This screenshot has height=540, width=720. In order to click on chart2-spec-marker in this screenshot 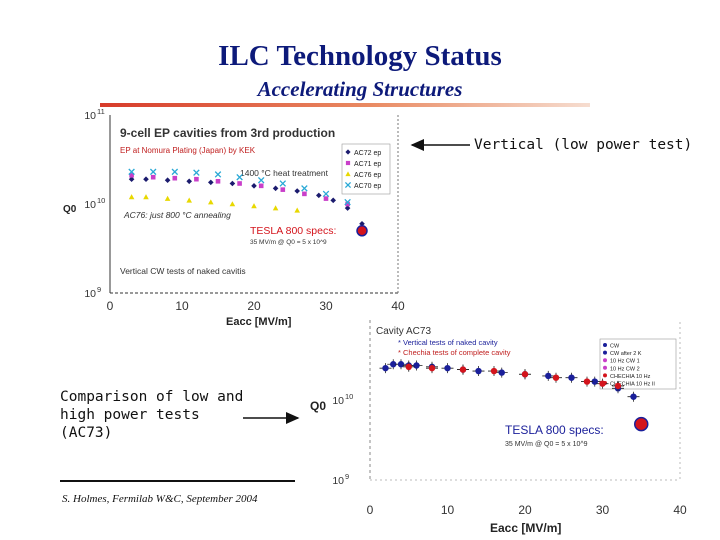, I will do `click(641, 424)`.